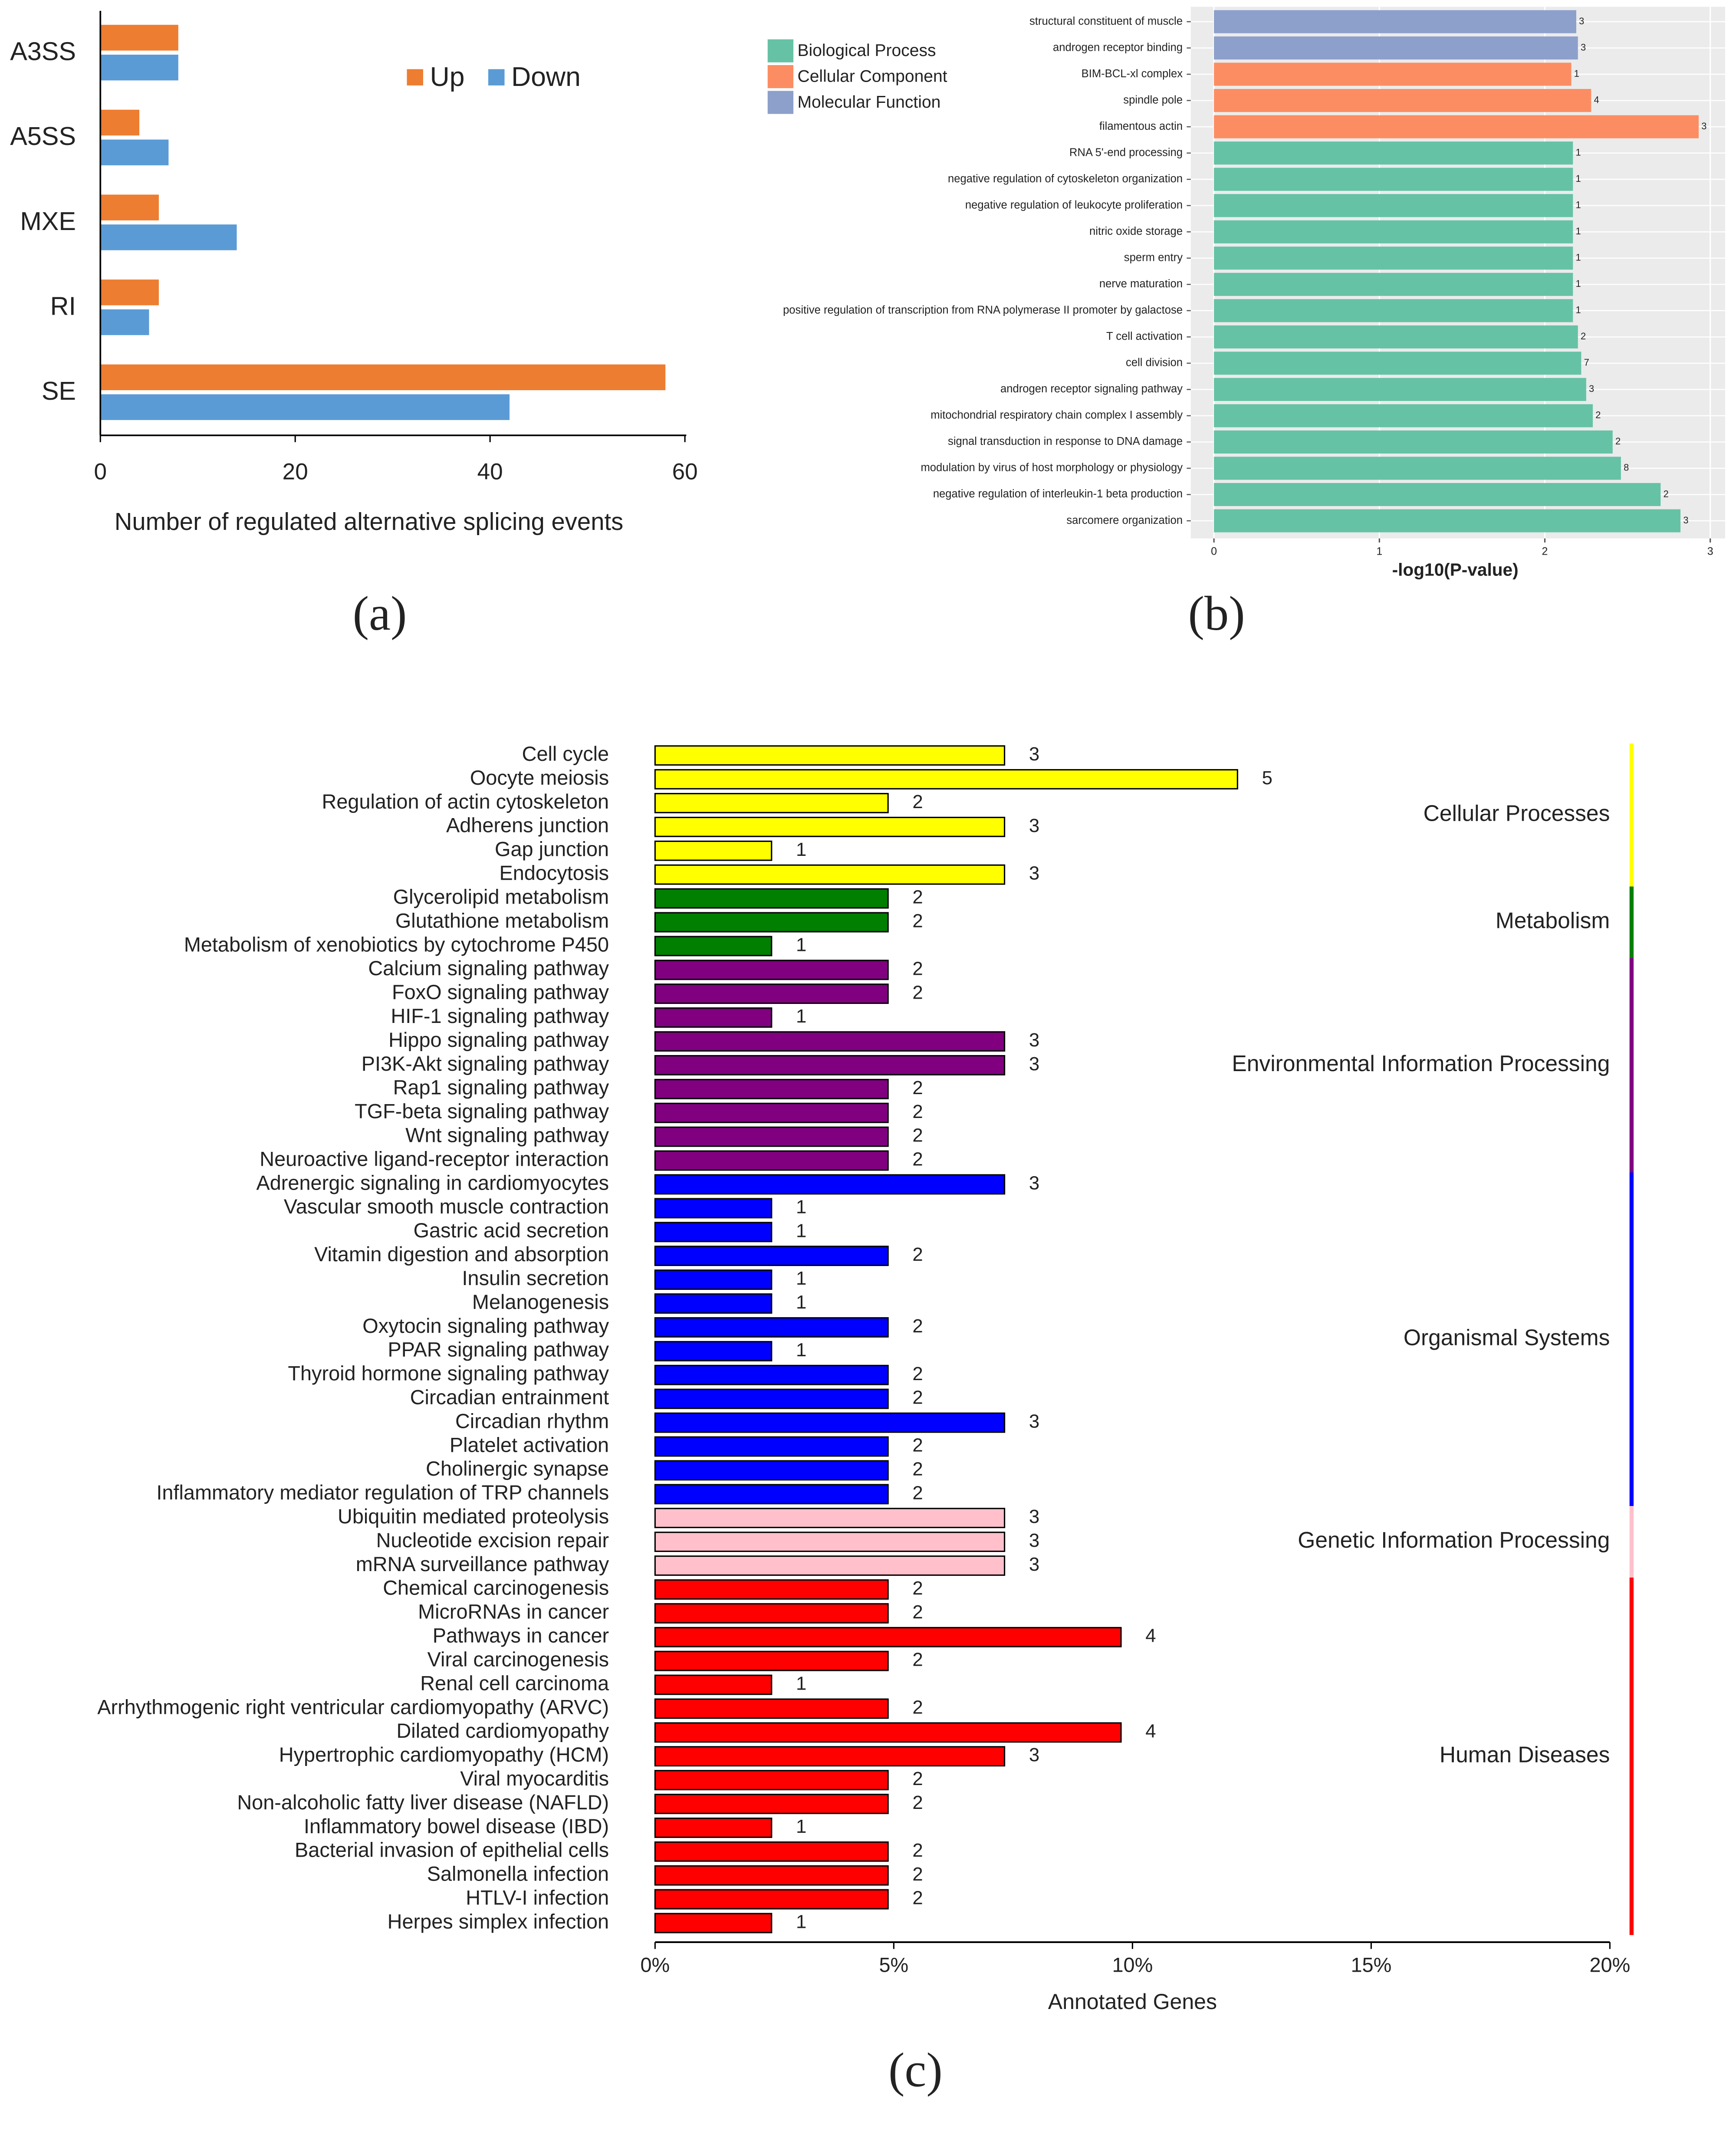  What do you see at coordinates (498, 1921) in the screenshot?
I see `y-tick-label: Herpes simplex infection` at bounding box center [498, 1921].